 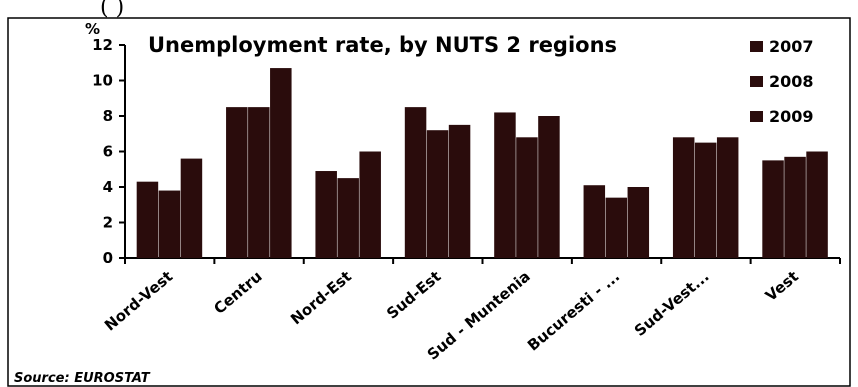 I want to click on y-tick-label: 6, so click(x=108, y=152).